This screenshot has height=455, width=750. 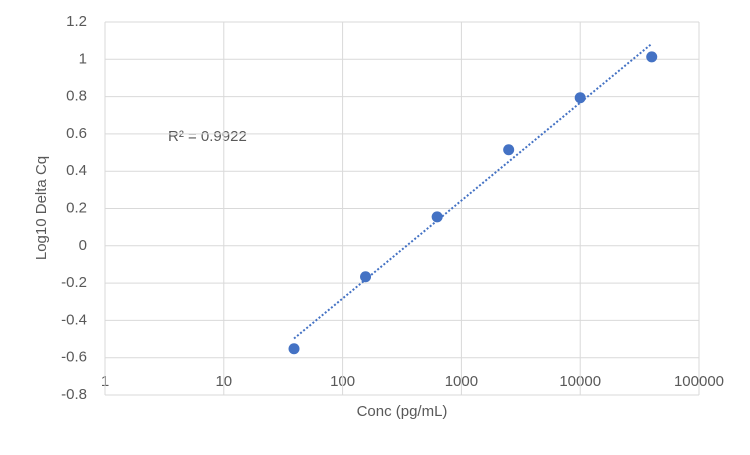 I want to click on y-tick-label: 0.6, so click(x=76, y=133).